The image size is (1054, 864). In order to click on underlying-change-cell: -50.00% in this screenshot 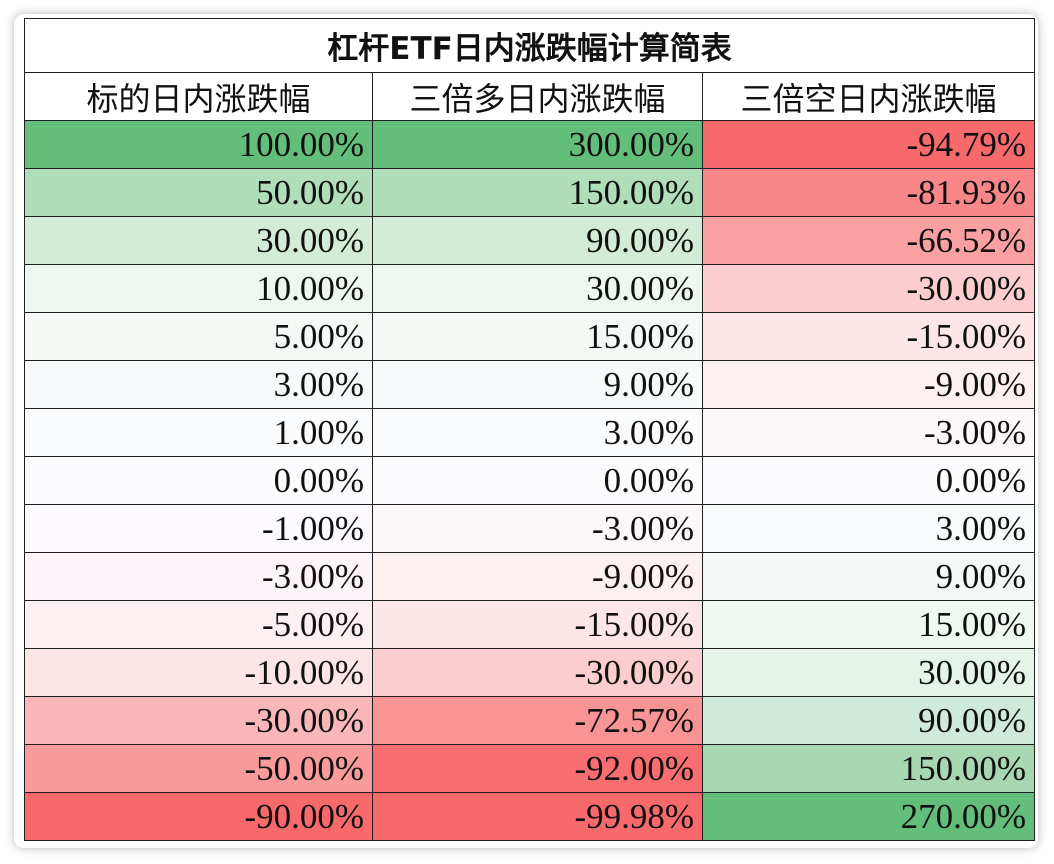, I will do `click(198, 768)`.